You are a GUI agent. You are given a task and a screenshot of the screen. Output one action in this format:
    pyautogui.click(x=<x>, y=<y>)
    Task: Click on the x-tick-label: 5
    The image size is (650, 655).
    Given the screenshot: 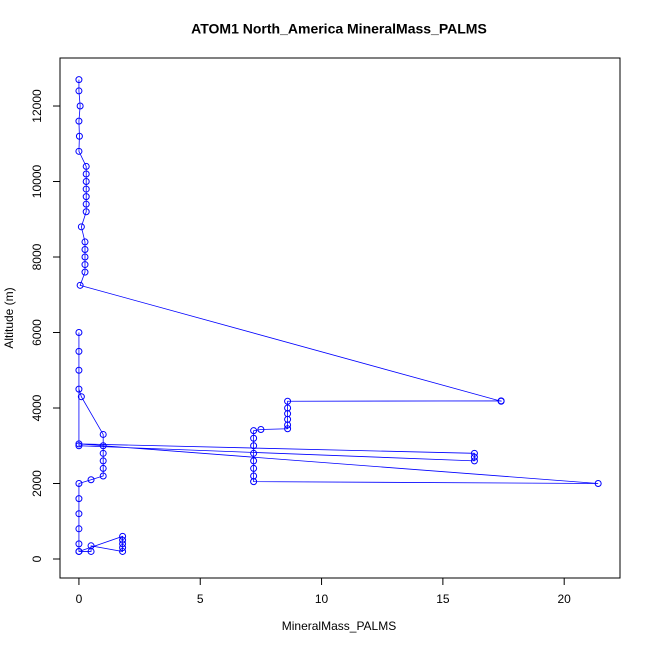 What is the action you would take?
    pyautogui.click(x=200, y=599)
    